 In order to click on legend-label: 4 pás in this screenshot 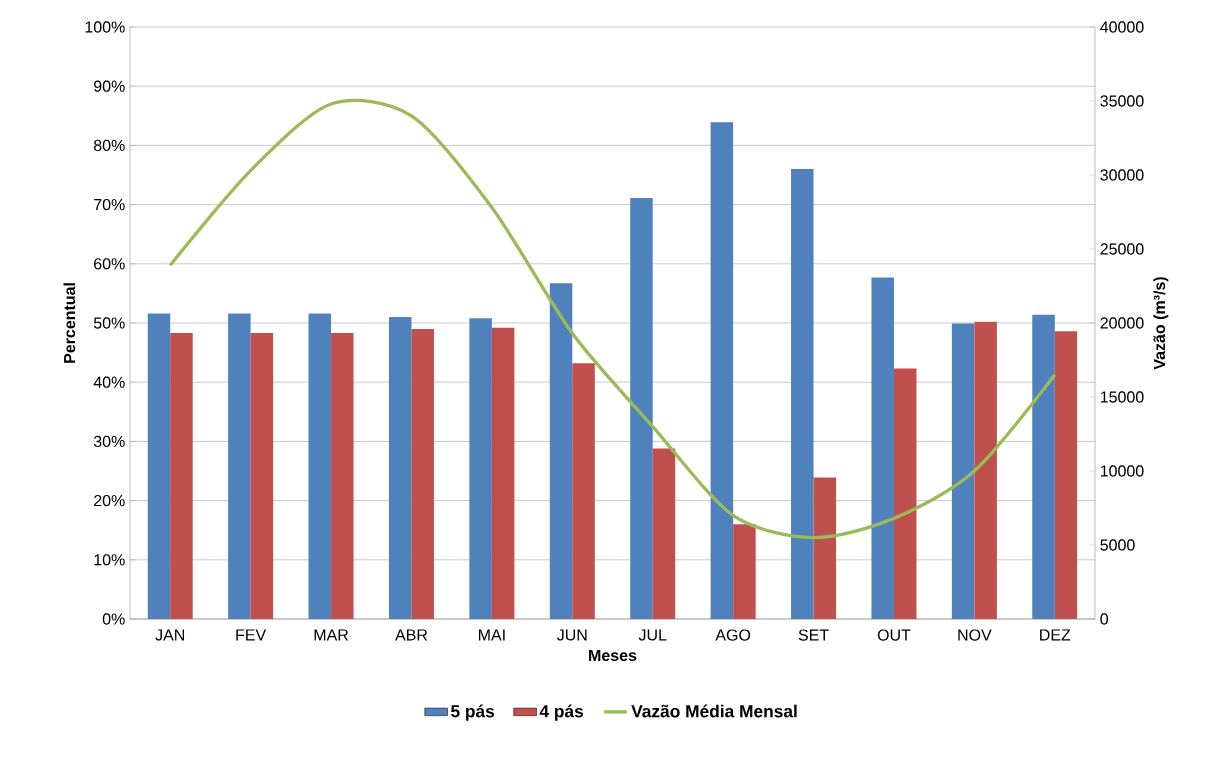, I will do `click(561, 712)`.